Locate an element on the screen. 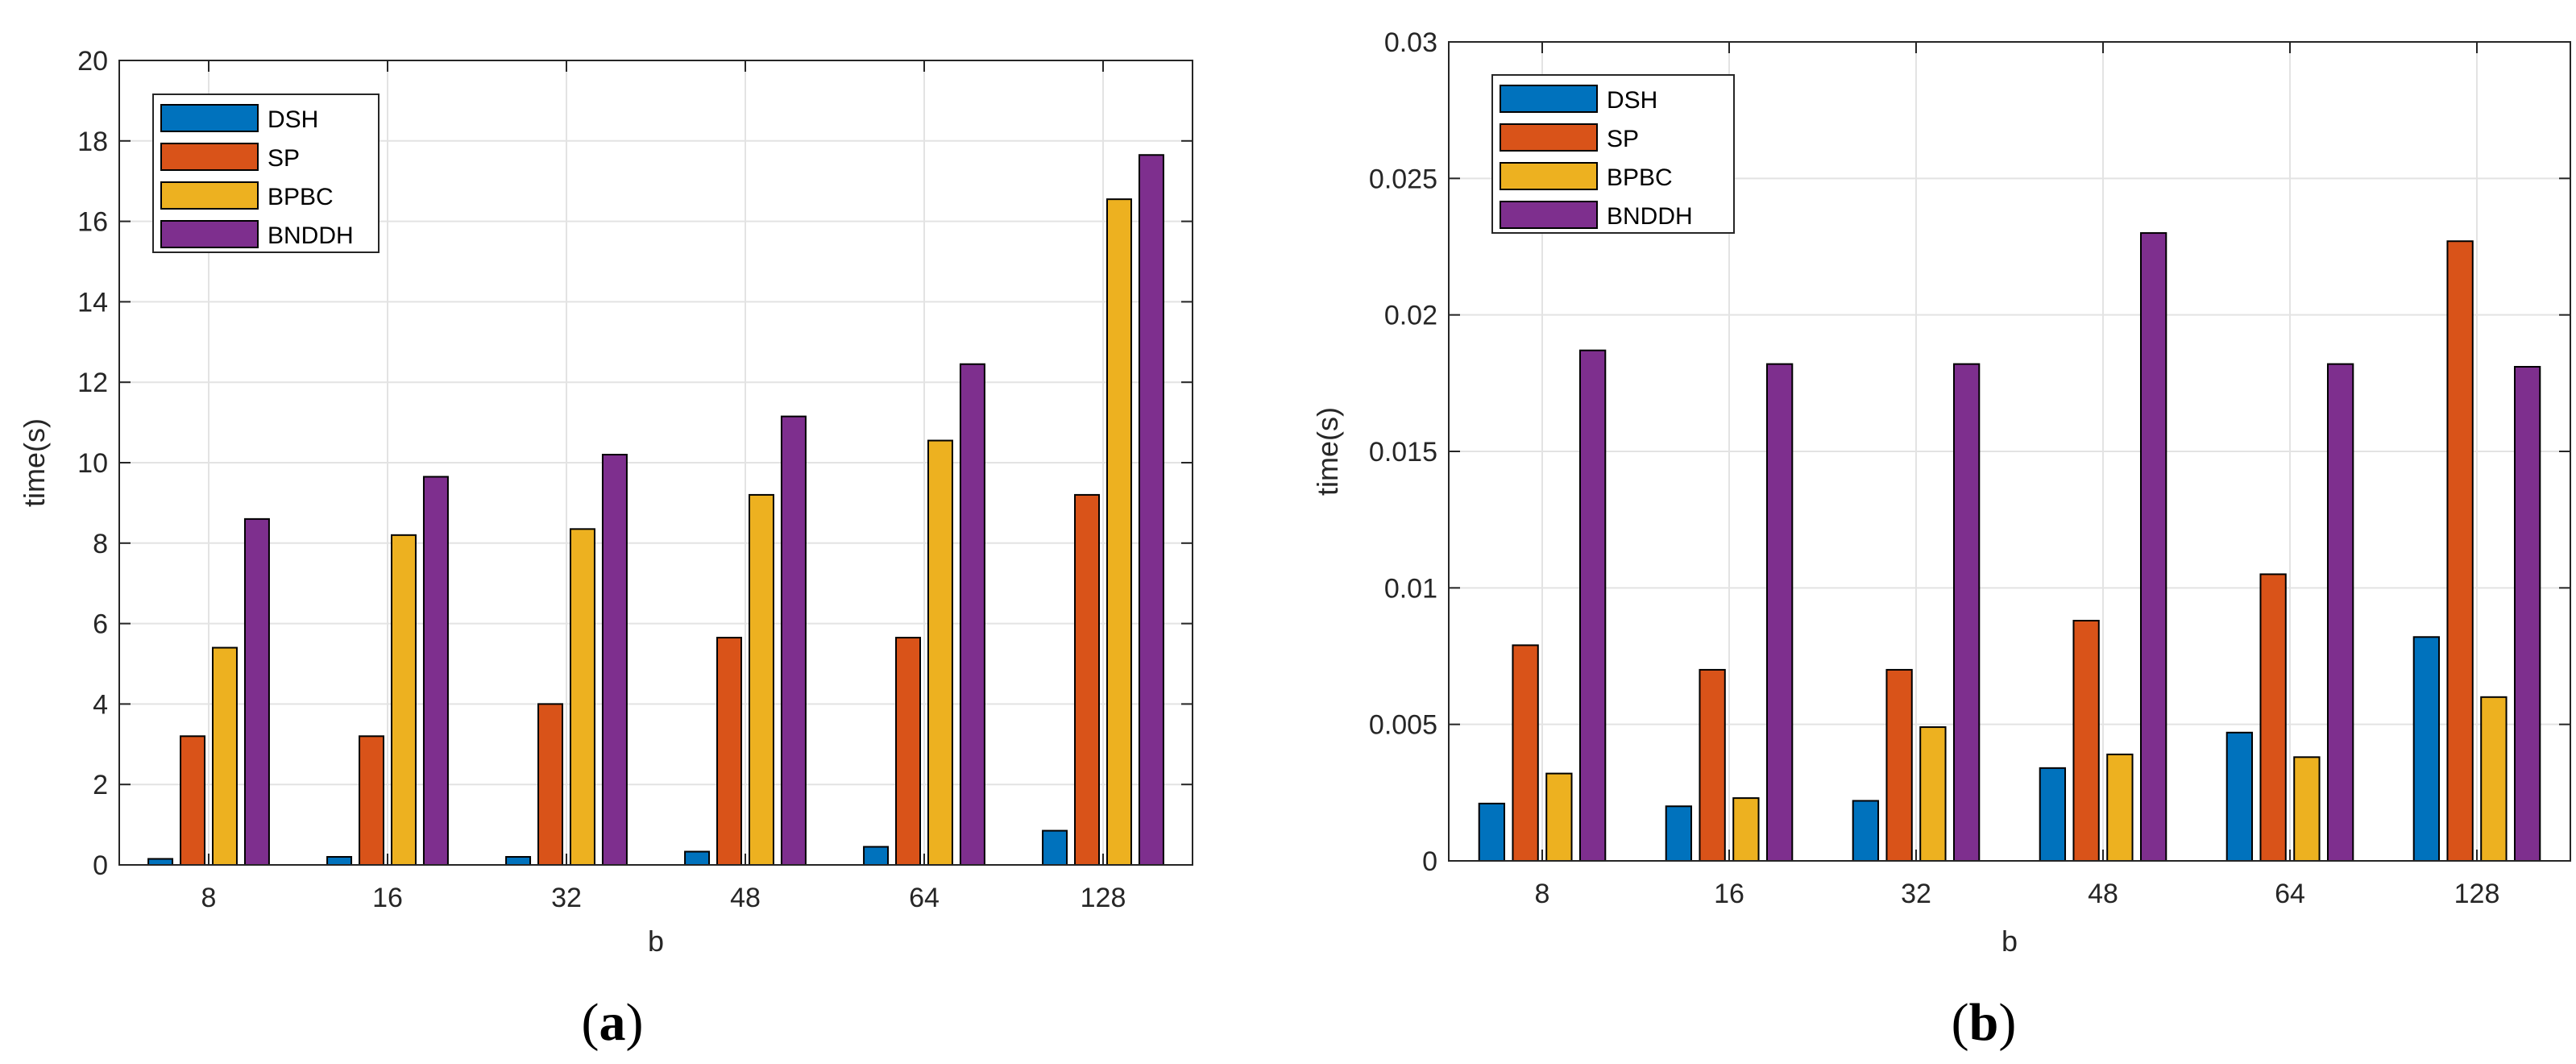  panel-caption: (a) is located at coordinates (613, 1022).